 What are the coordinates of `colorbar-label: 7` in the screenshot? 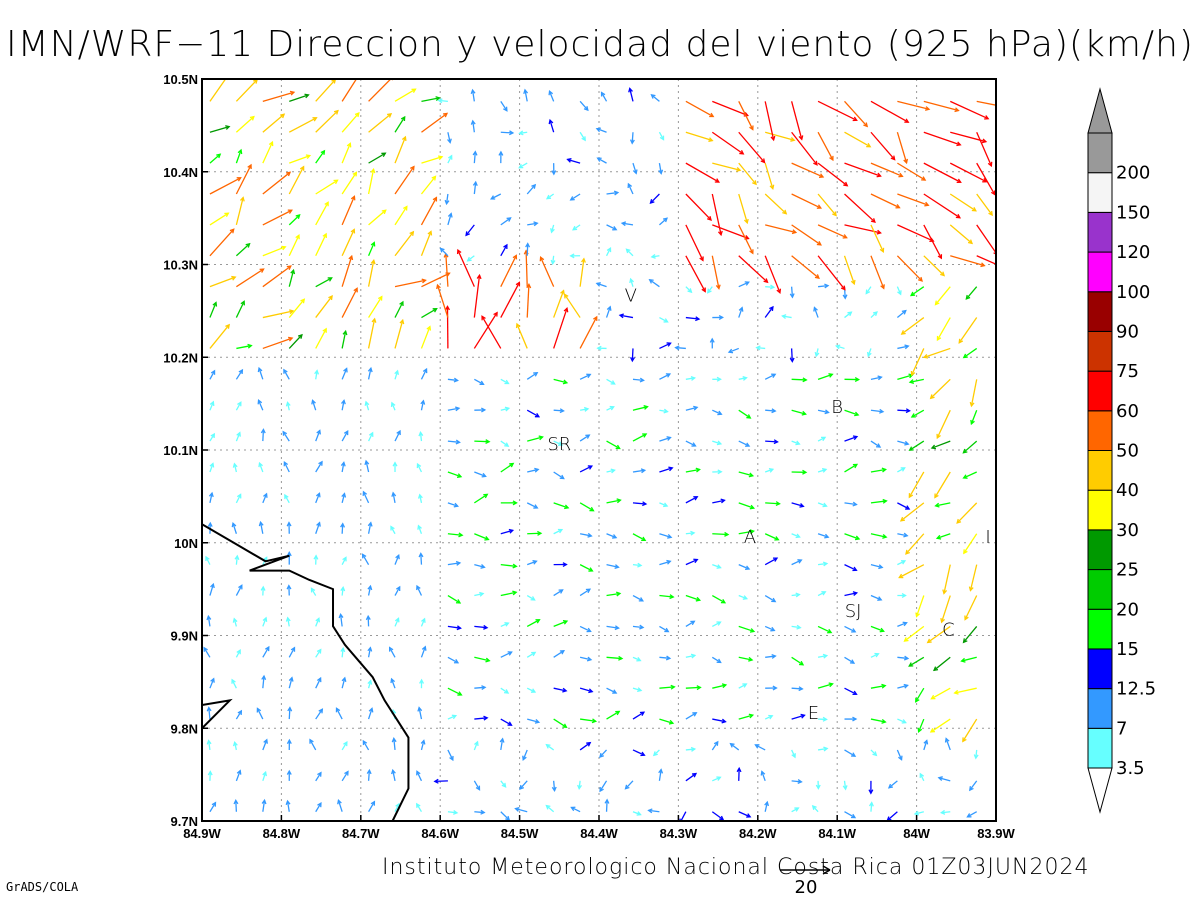 It's located at (1121, 728).